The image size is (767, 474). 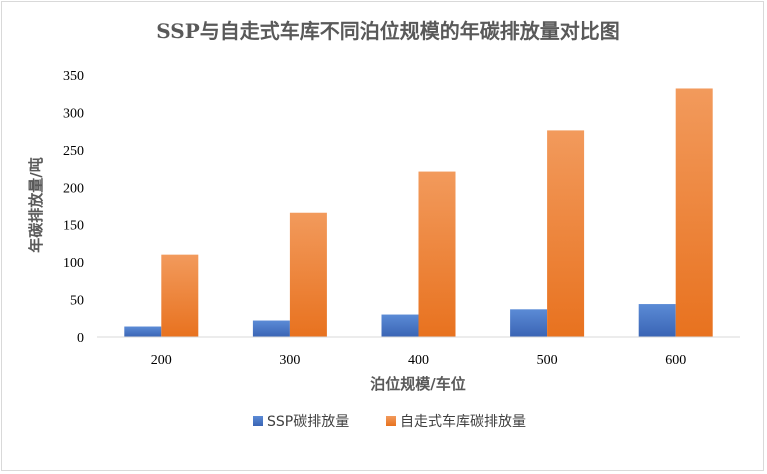 I want to click on y-axis-ticks: 0 50 100 150 200 250 300 350, so click(x=73, y=207).